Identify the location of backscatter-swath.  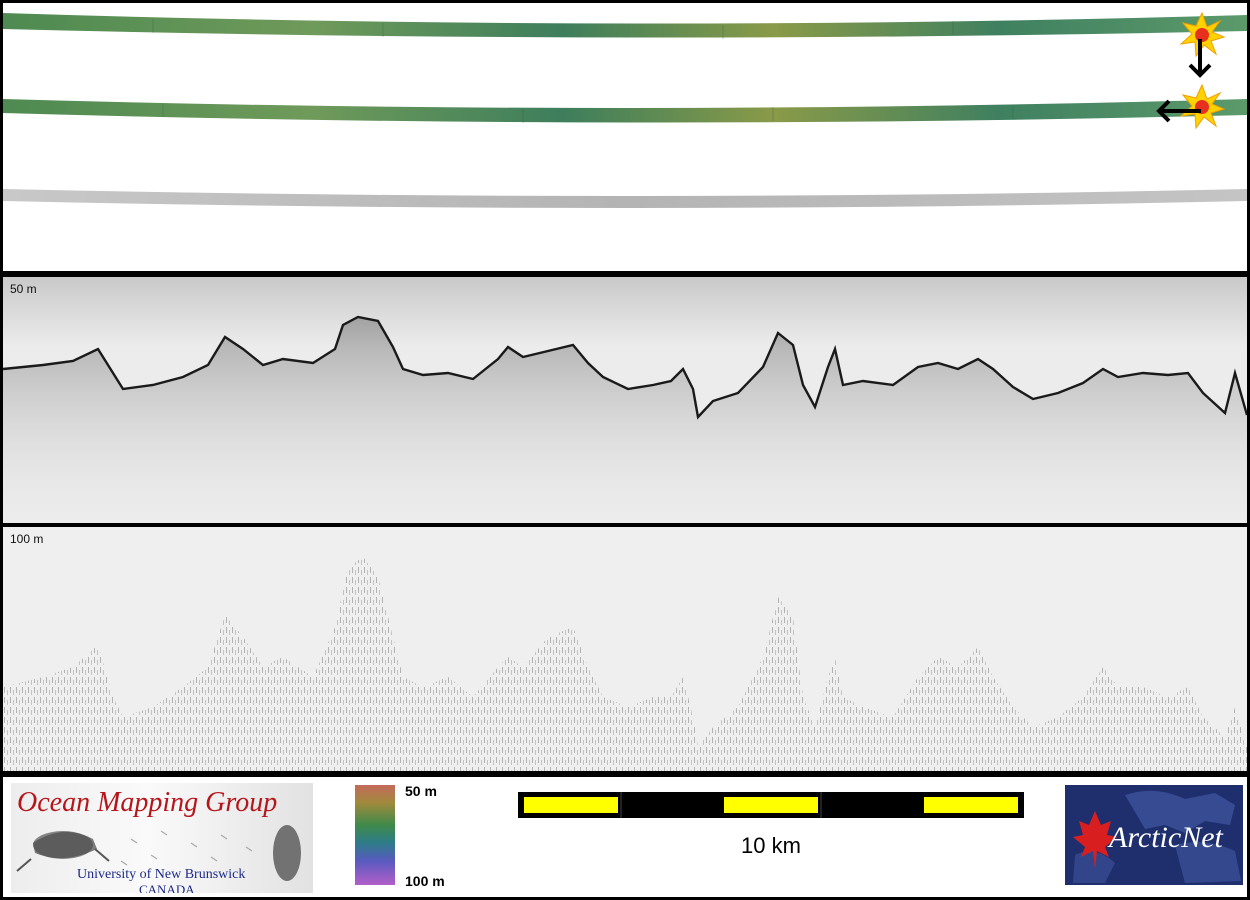
(625, 198).